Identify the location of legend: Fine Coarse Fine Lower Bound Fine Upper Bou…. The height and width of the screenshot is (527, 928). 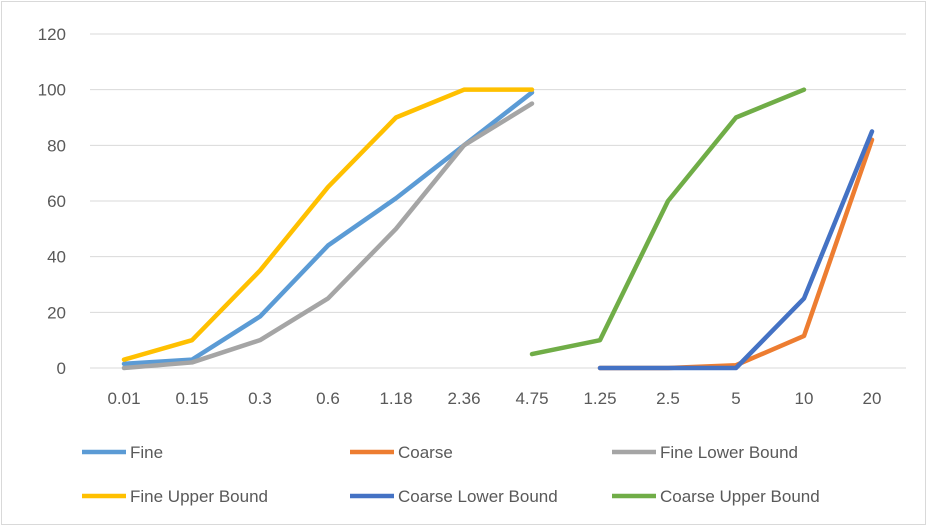
(451, 474).